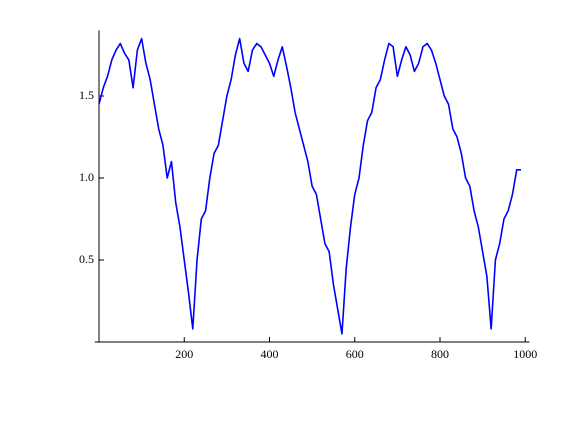 This screenshot has width=575, height=423. What do you see at coordinates (86, 177) in the screenshot?
I see `y-tick-label: 1.0` at bounding box center [86, 177].